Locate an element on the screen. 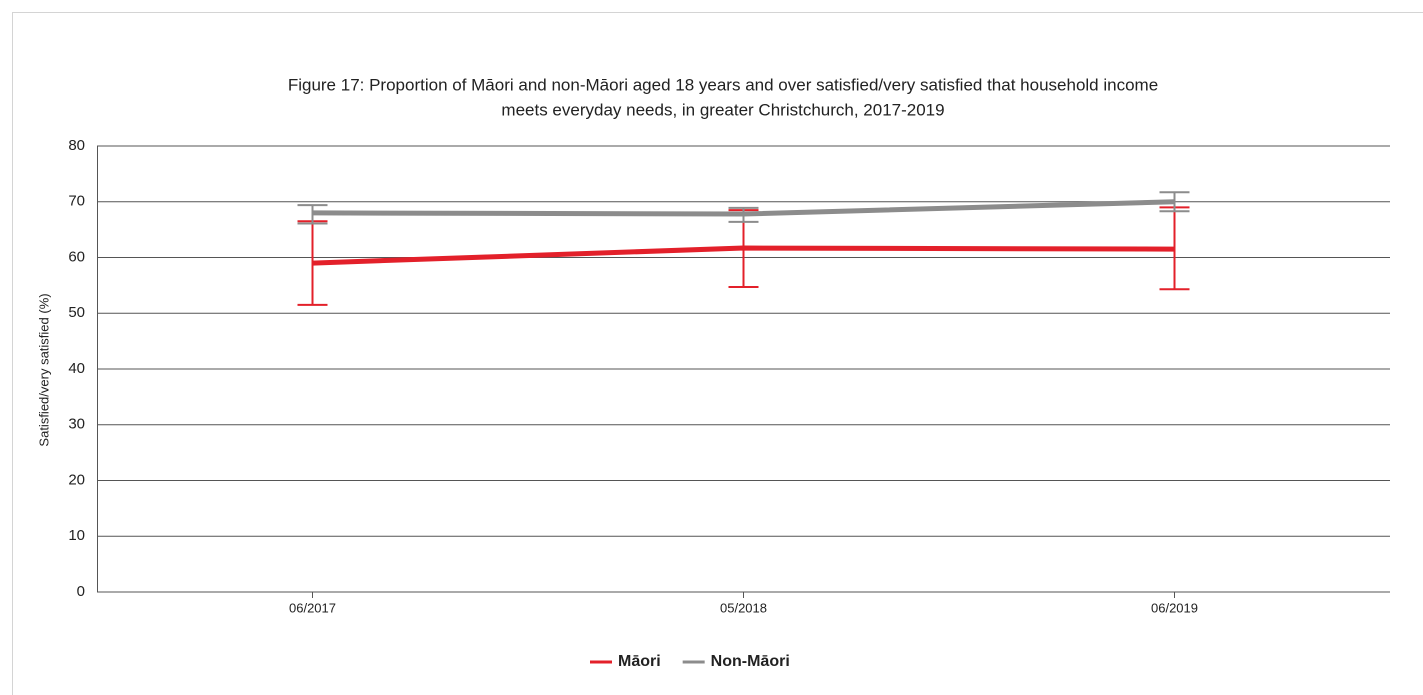 This screenshot has height=695, width=1423. y-tick-label: 30 is located at coordinates (76, 424).